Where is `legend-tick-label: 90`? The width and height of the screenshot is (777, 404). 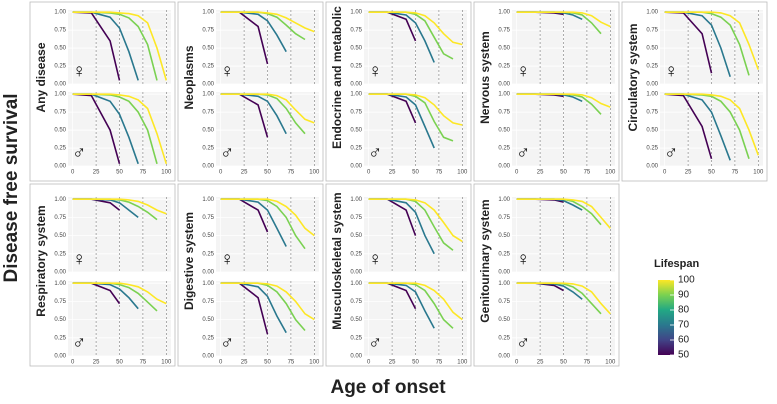 legend-tick-label: 90 is located at coordinates (684, 295).